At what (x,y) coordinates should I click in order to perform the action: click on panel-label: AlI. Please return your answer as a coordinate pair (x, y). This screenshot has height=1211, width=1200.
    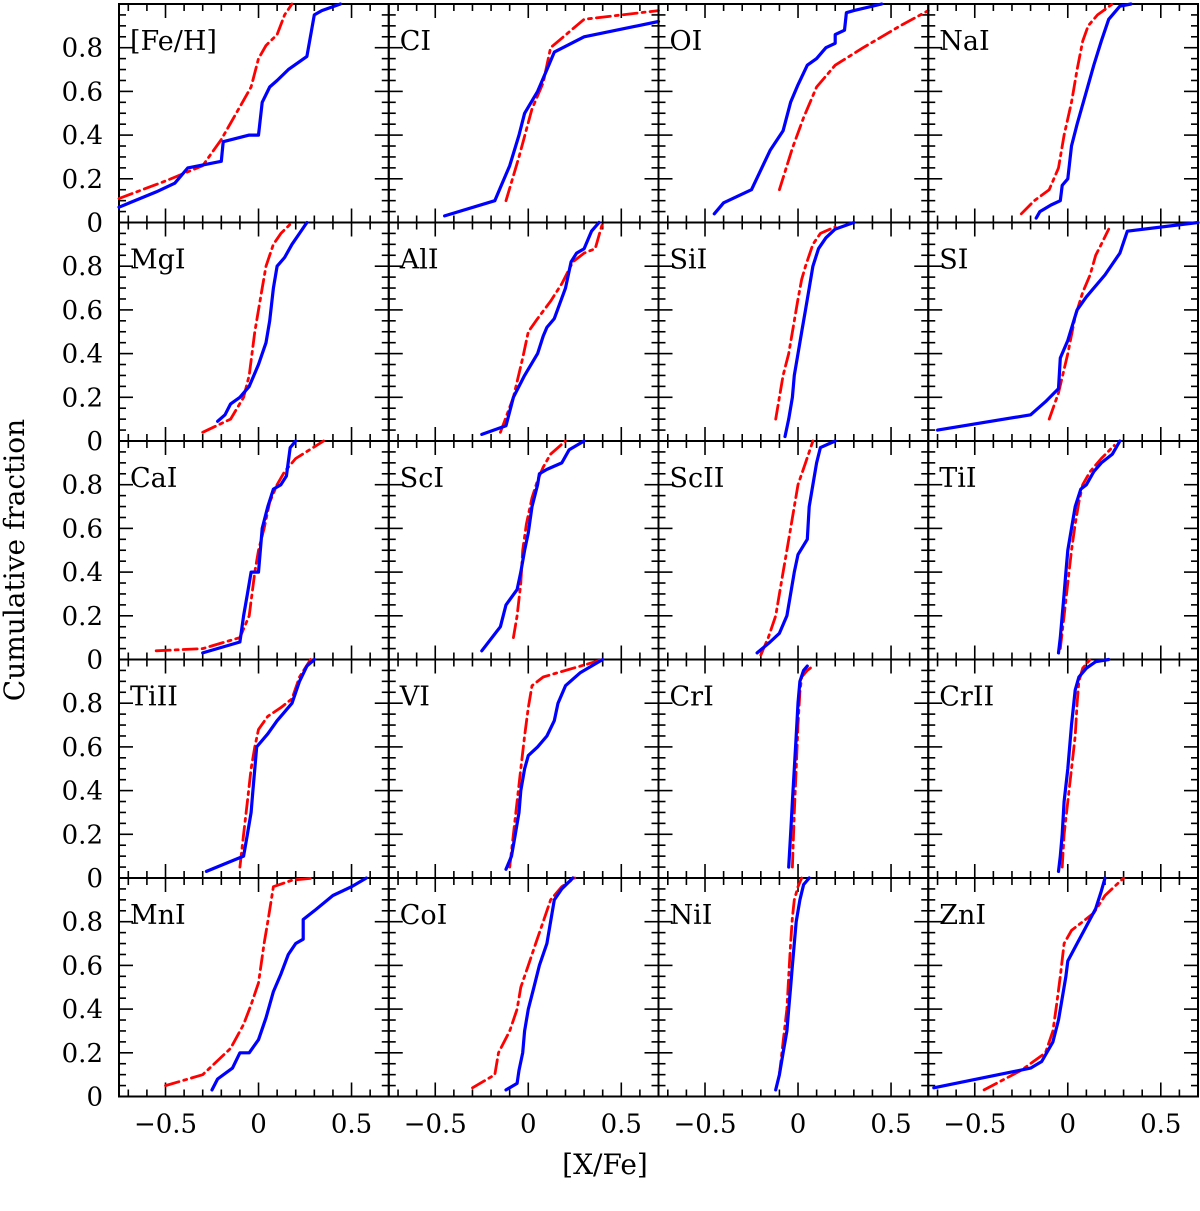
    Looking at the image, I should click on (419, 260).